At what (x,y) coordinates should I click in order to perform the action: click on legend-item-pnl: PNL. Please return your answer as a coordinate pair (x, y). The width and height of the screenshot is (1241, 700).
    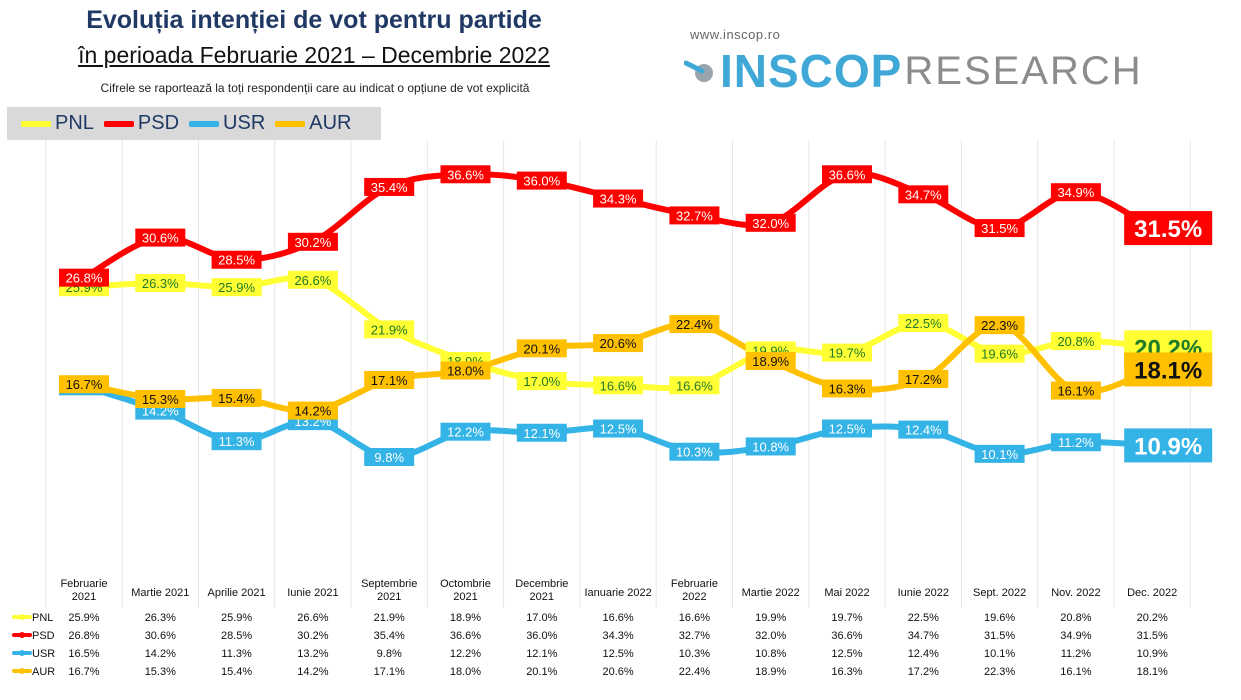
    Looking at the image, I should click on (57, 123).